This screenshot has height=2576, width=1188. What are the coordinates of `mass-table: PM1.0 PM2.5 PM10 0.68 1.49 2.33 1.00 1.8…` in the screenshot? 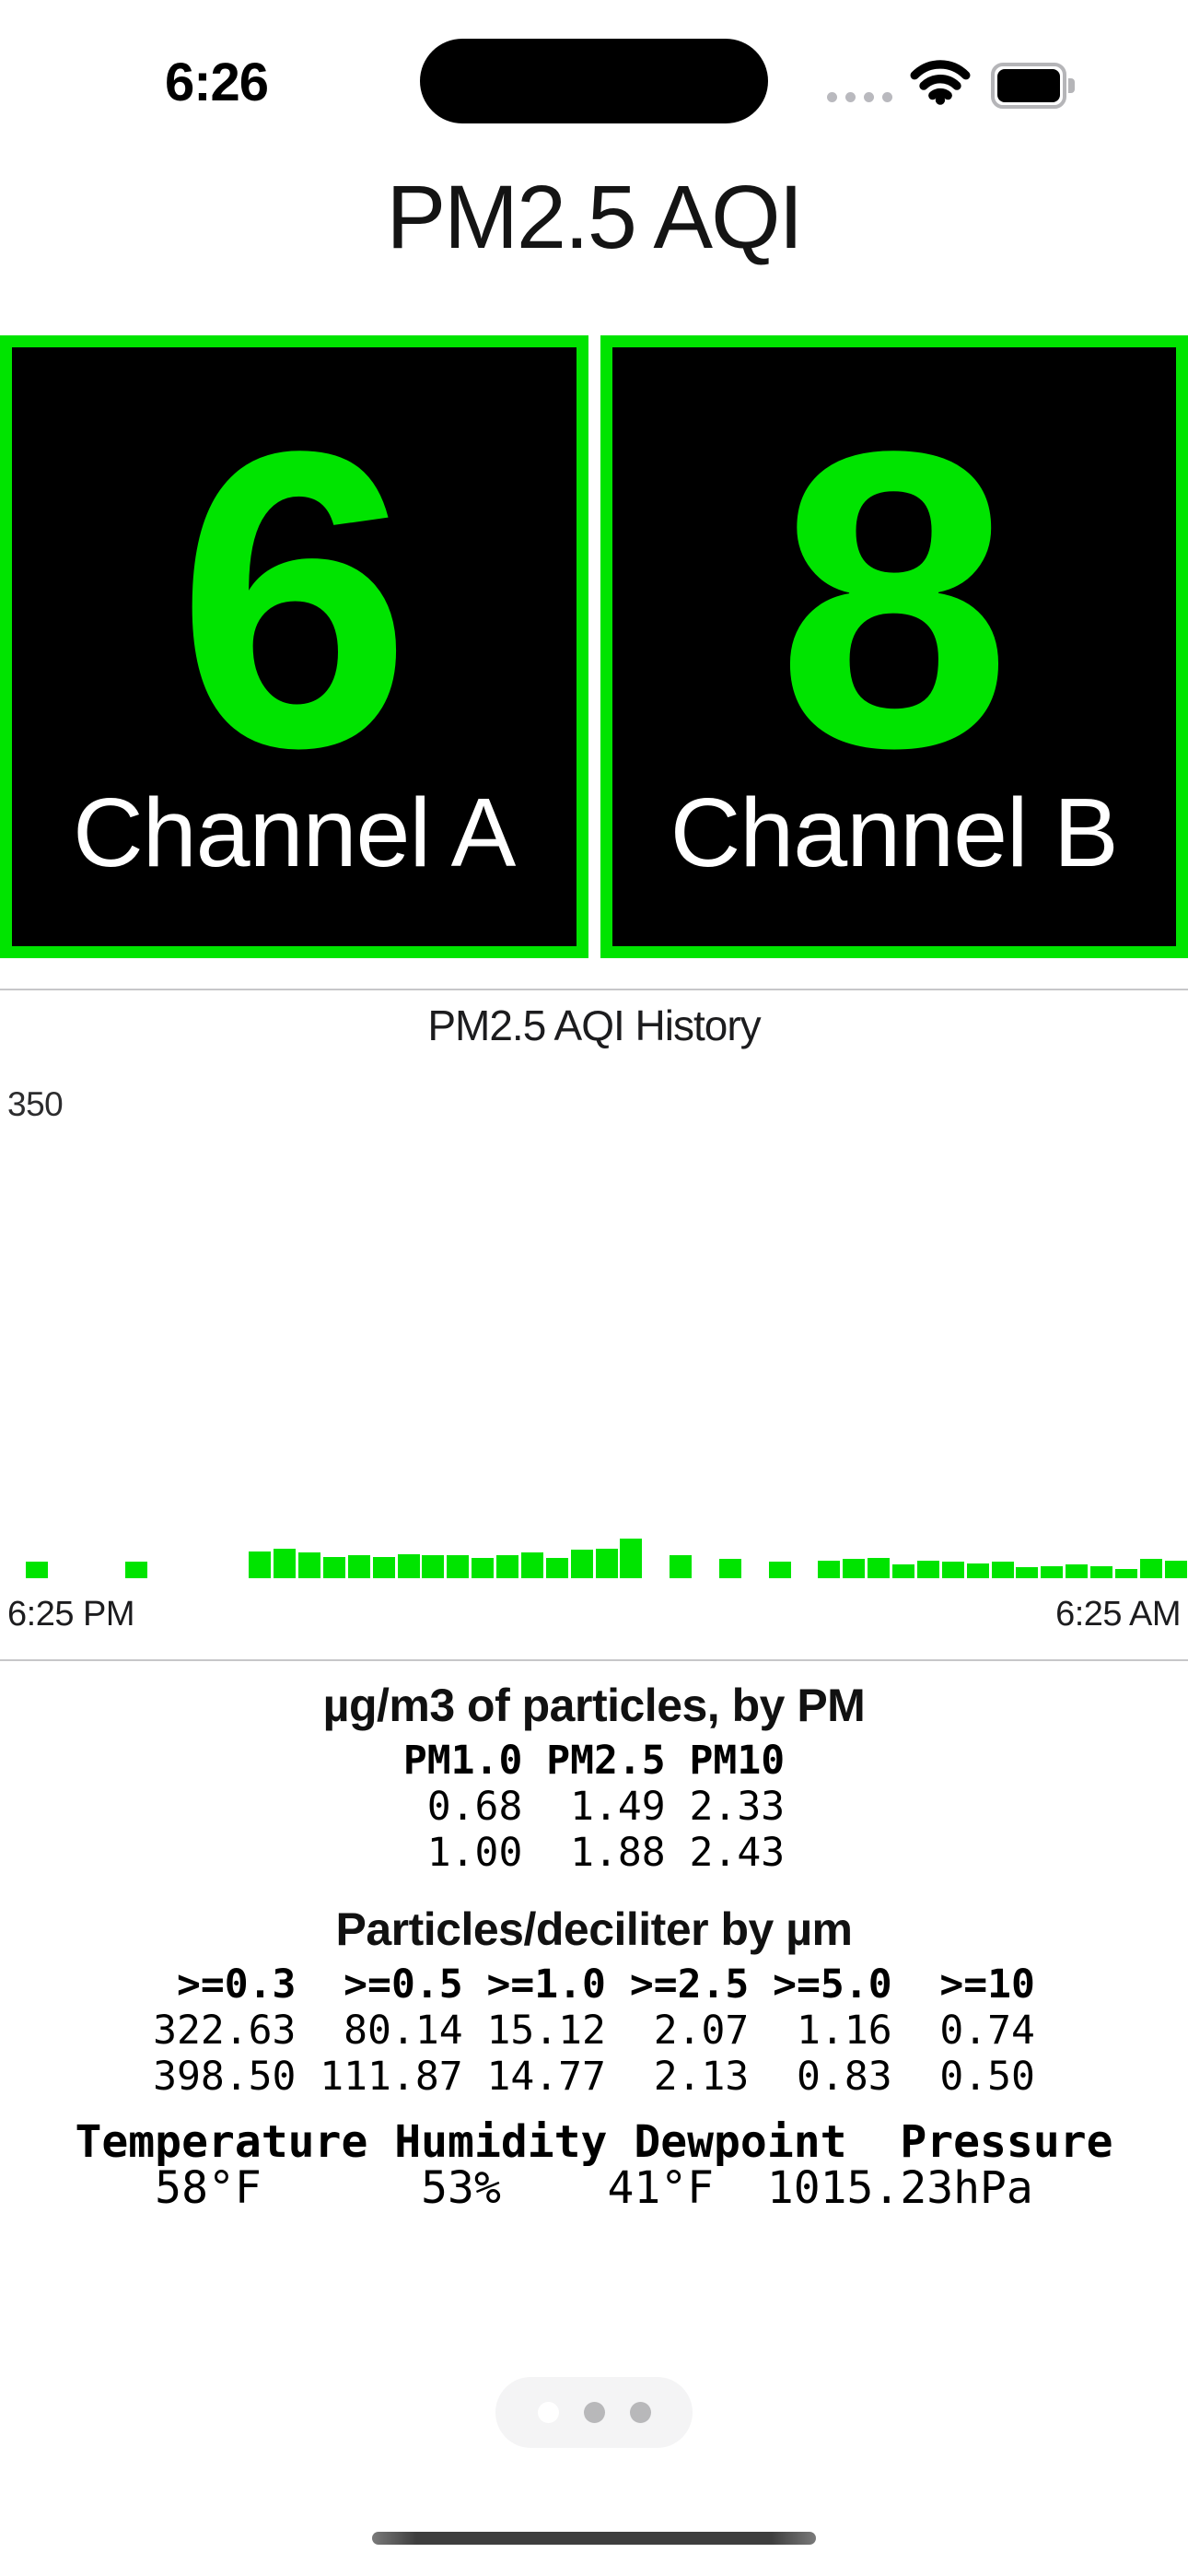 It's located at (594, 1807).